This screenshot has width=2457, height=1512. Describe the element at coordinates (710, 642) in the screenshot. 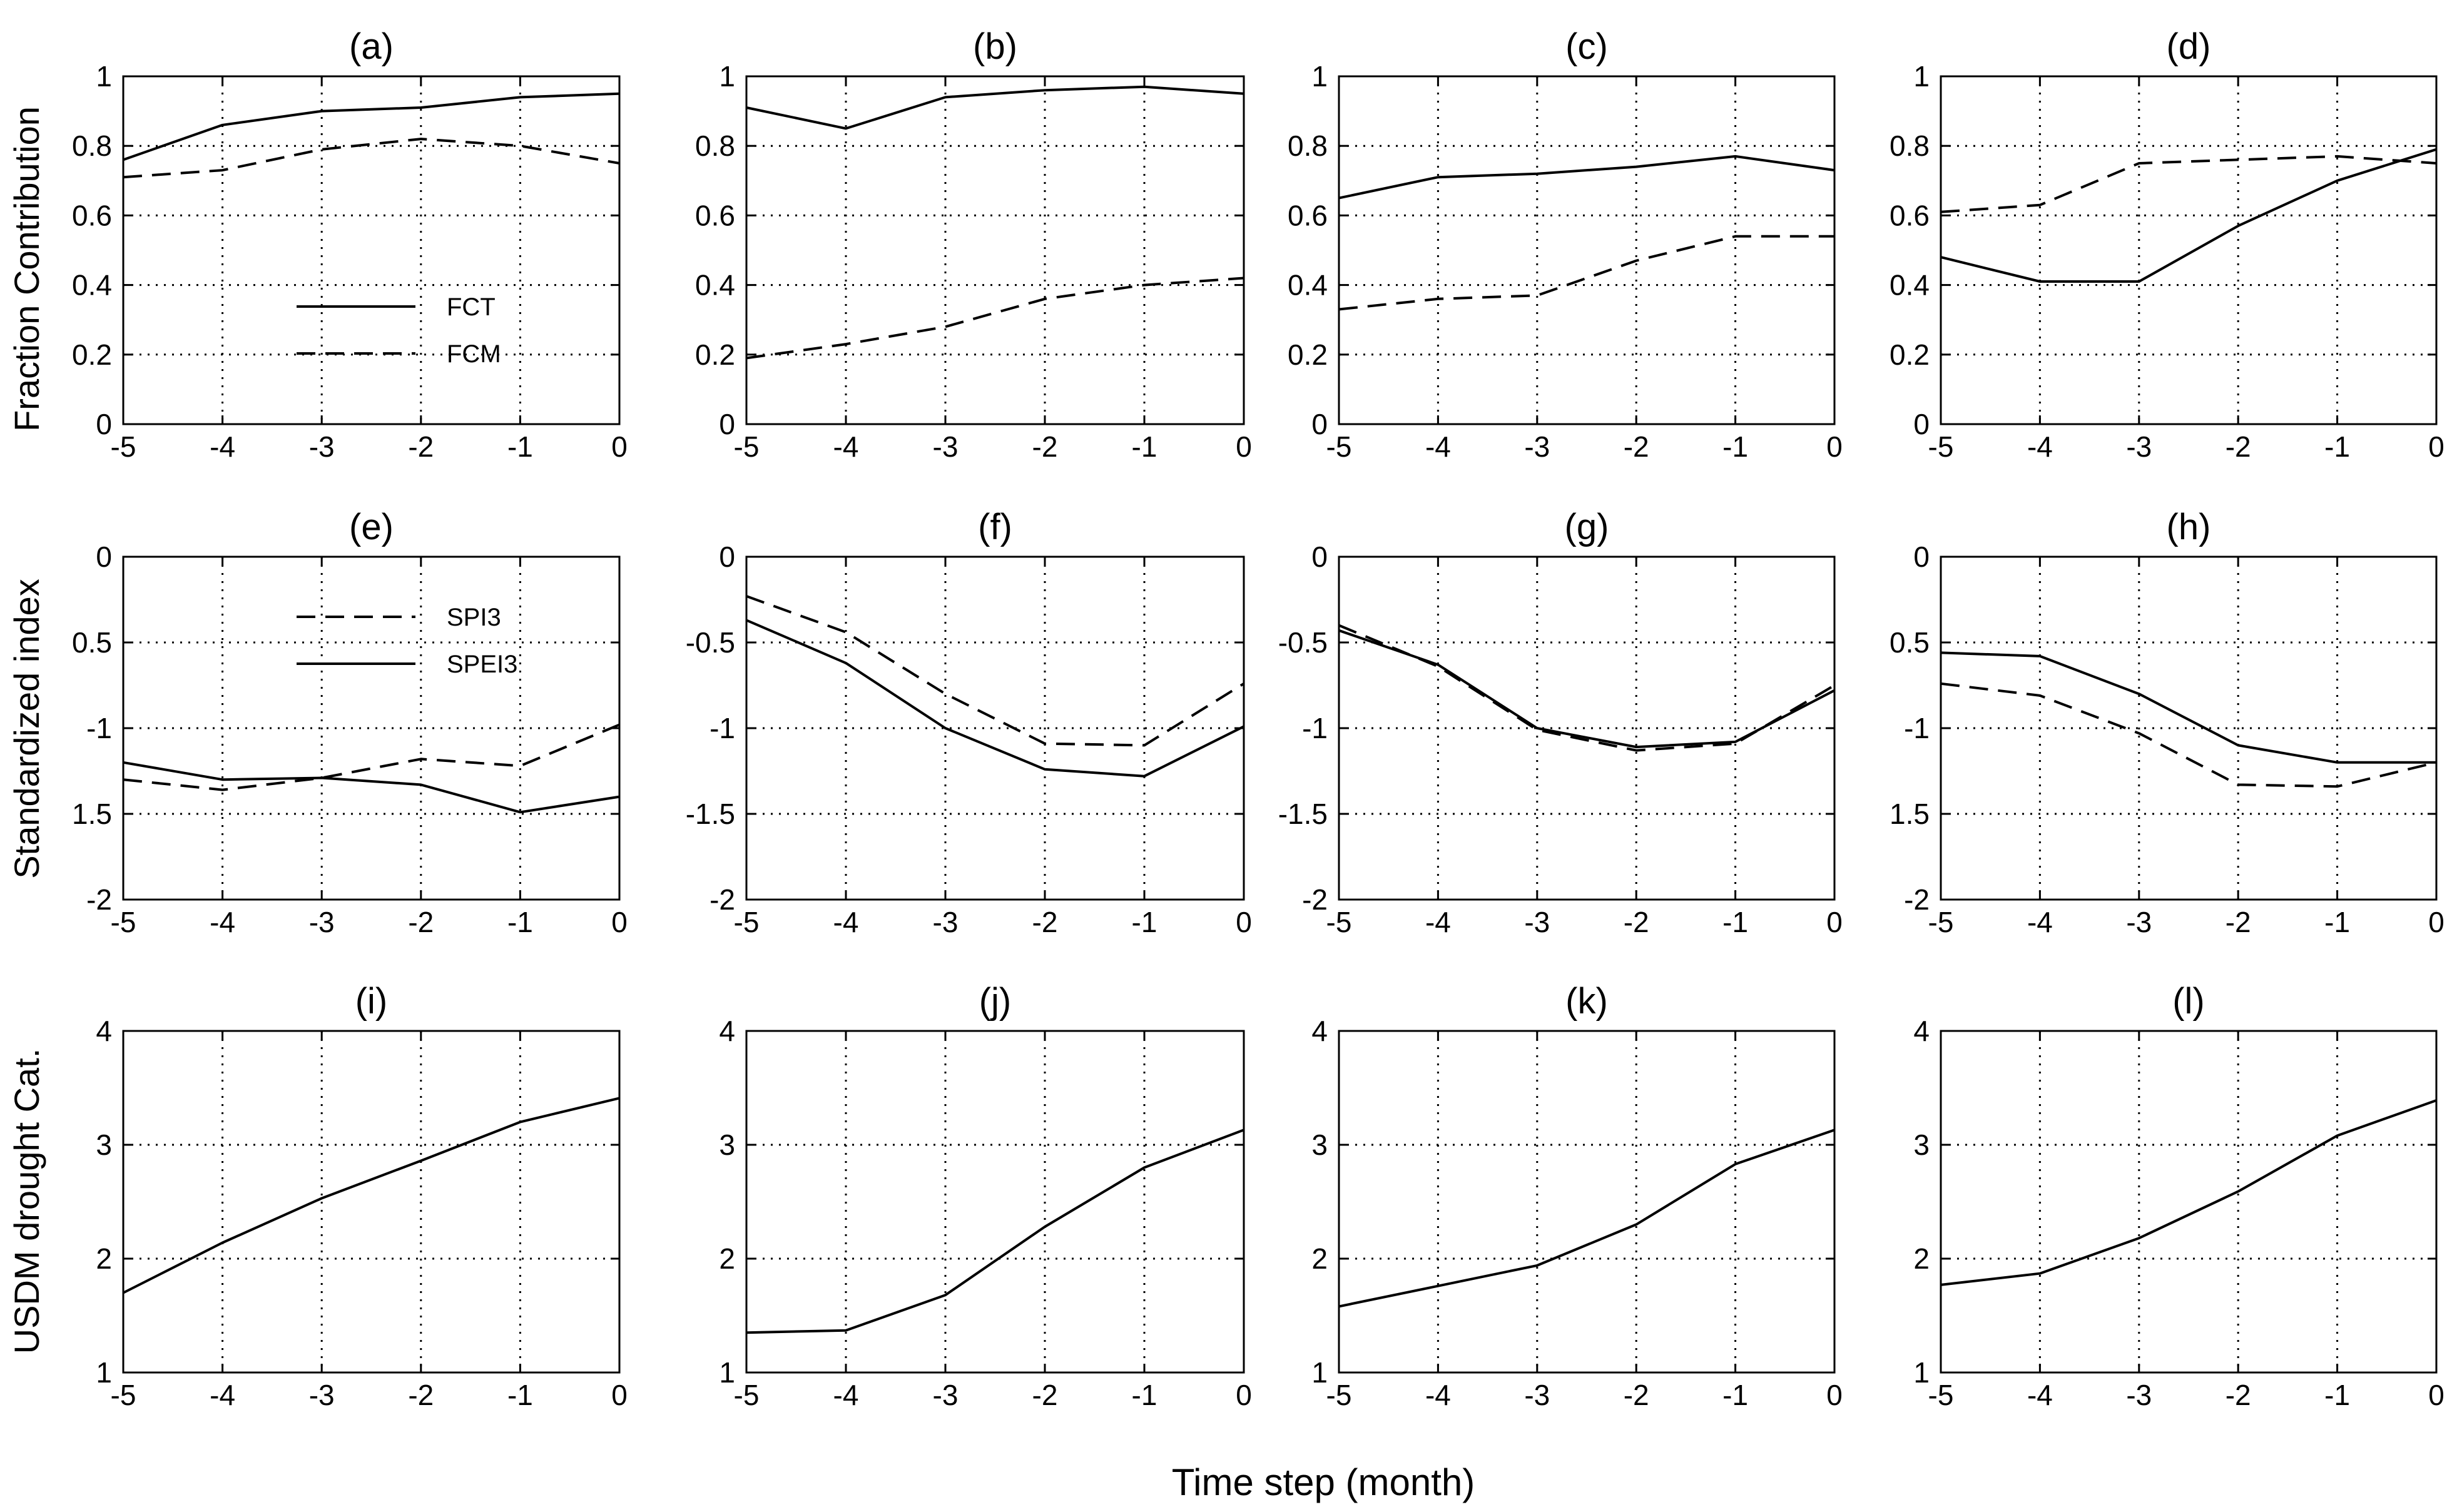

I see `panel-f-ytick-label: -0.5` at that location.